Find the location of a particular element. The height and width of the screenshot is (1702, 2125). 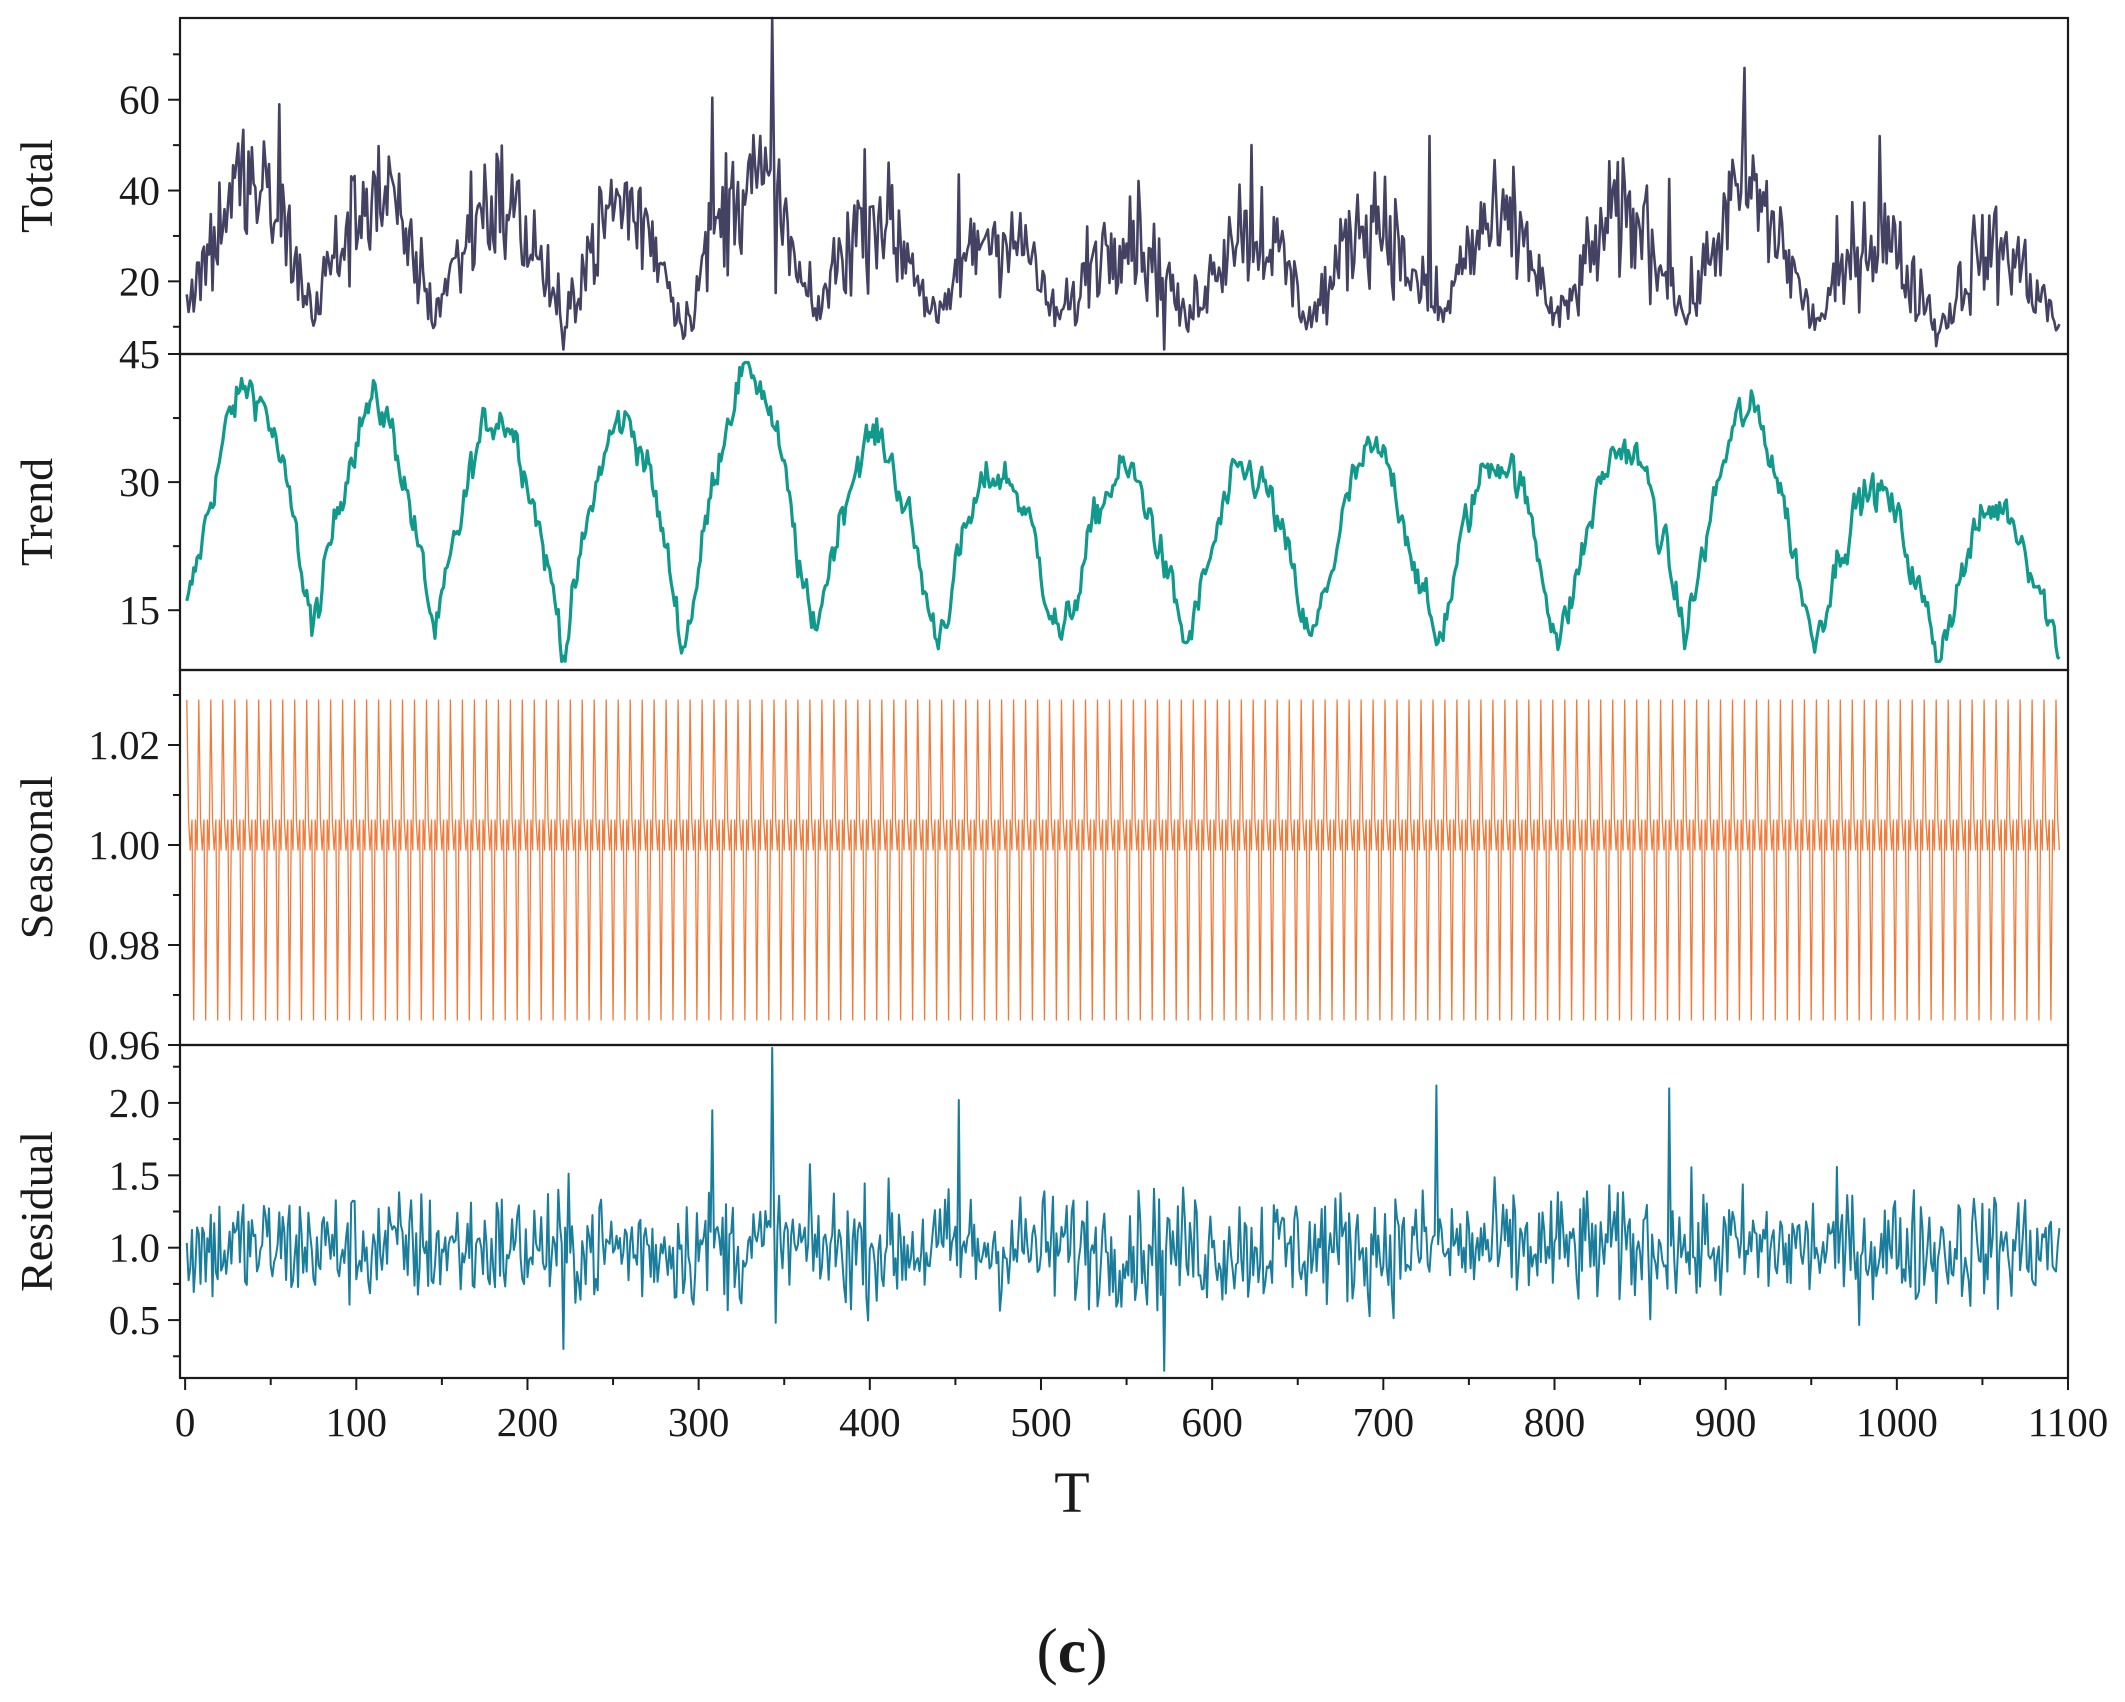

total-axis-label: Total is located at coordinates (36, 186).